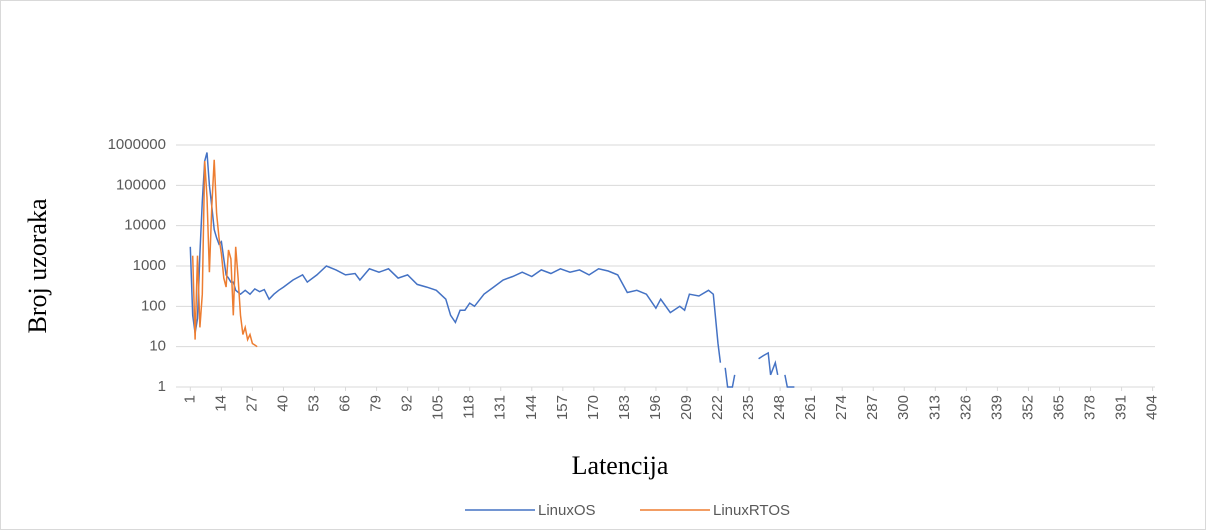  Describe the element at coordinates (779, 407) in the screenshot. I see `x-tick-label: 248` at that location.